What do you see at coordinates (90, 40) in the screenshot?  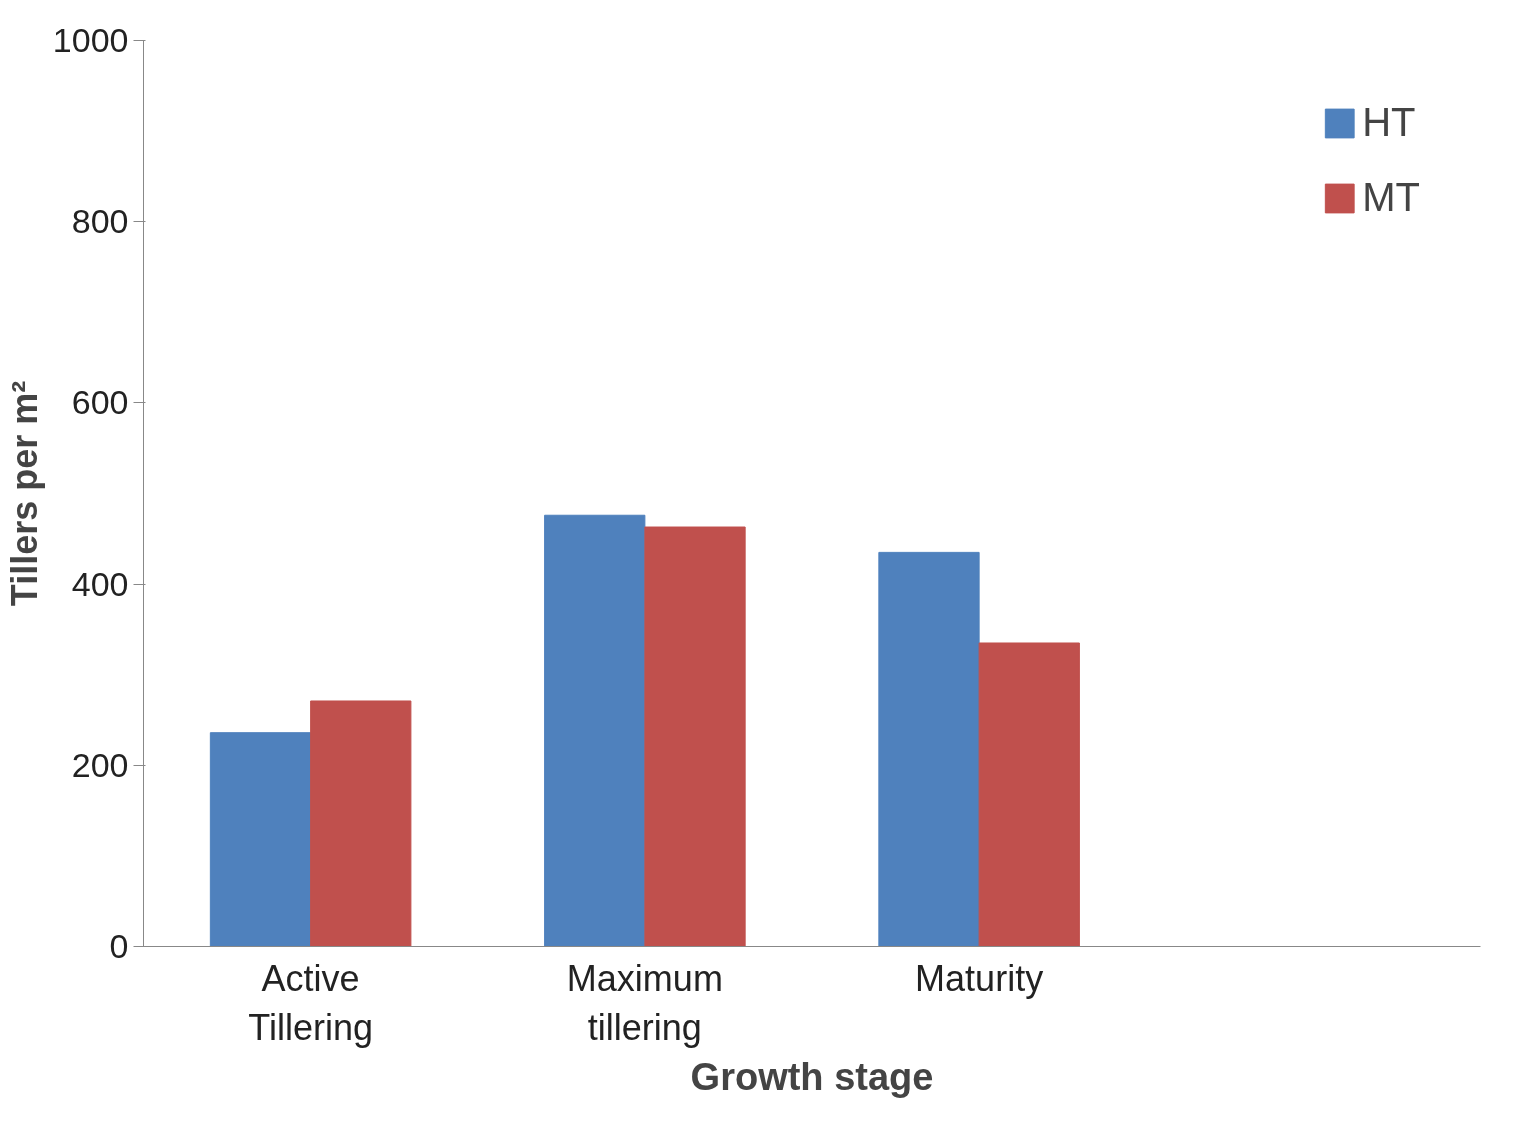 I see `y-tick-label: 1000` at bounding box center [90, 40].